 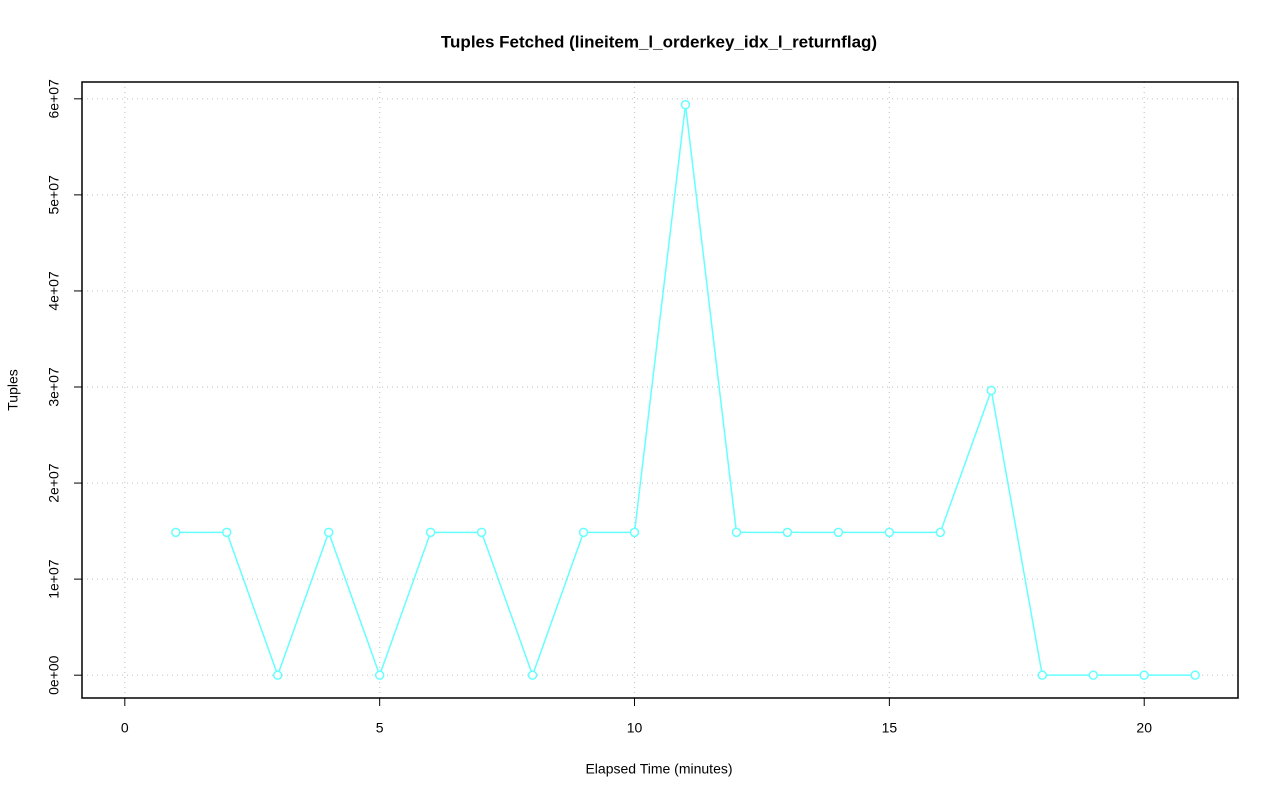 I want to click on x-tick-label: 5, so click(x=380, y=728).